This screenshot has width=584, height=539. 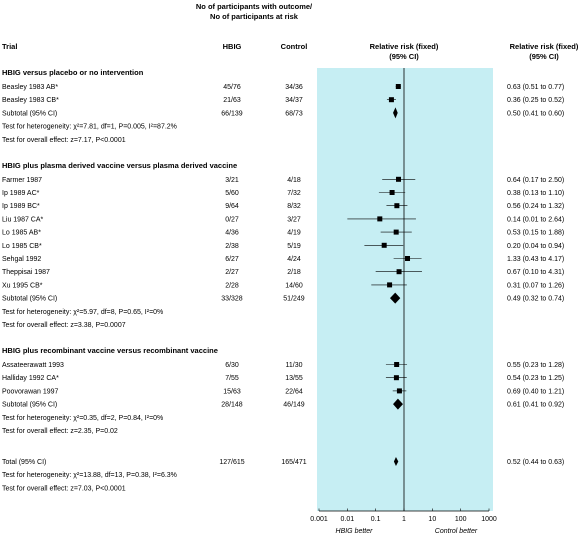 I want to click on relative-risk-value: 0.38 (0.13 to 1.10), so click(x=535, y=193).